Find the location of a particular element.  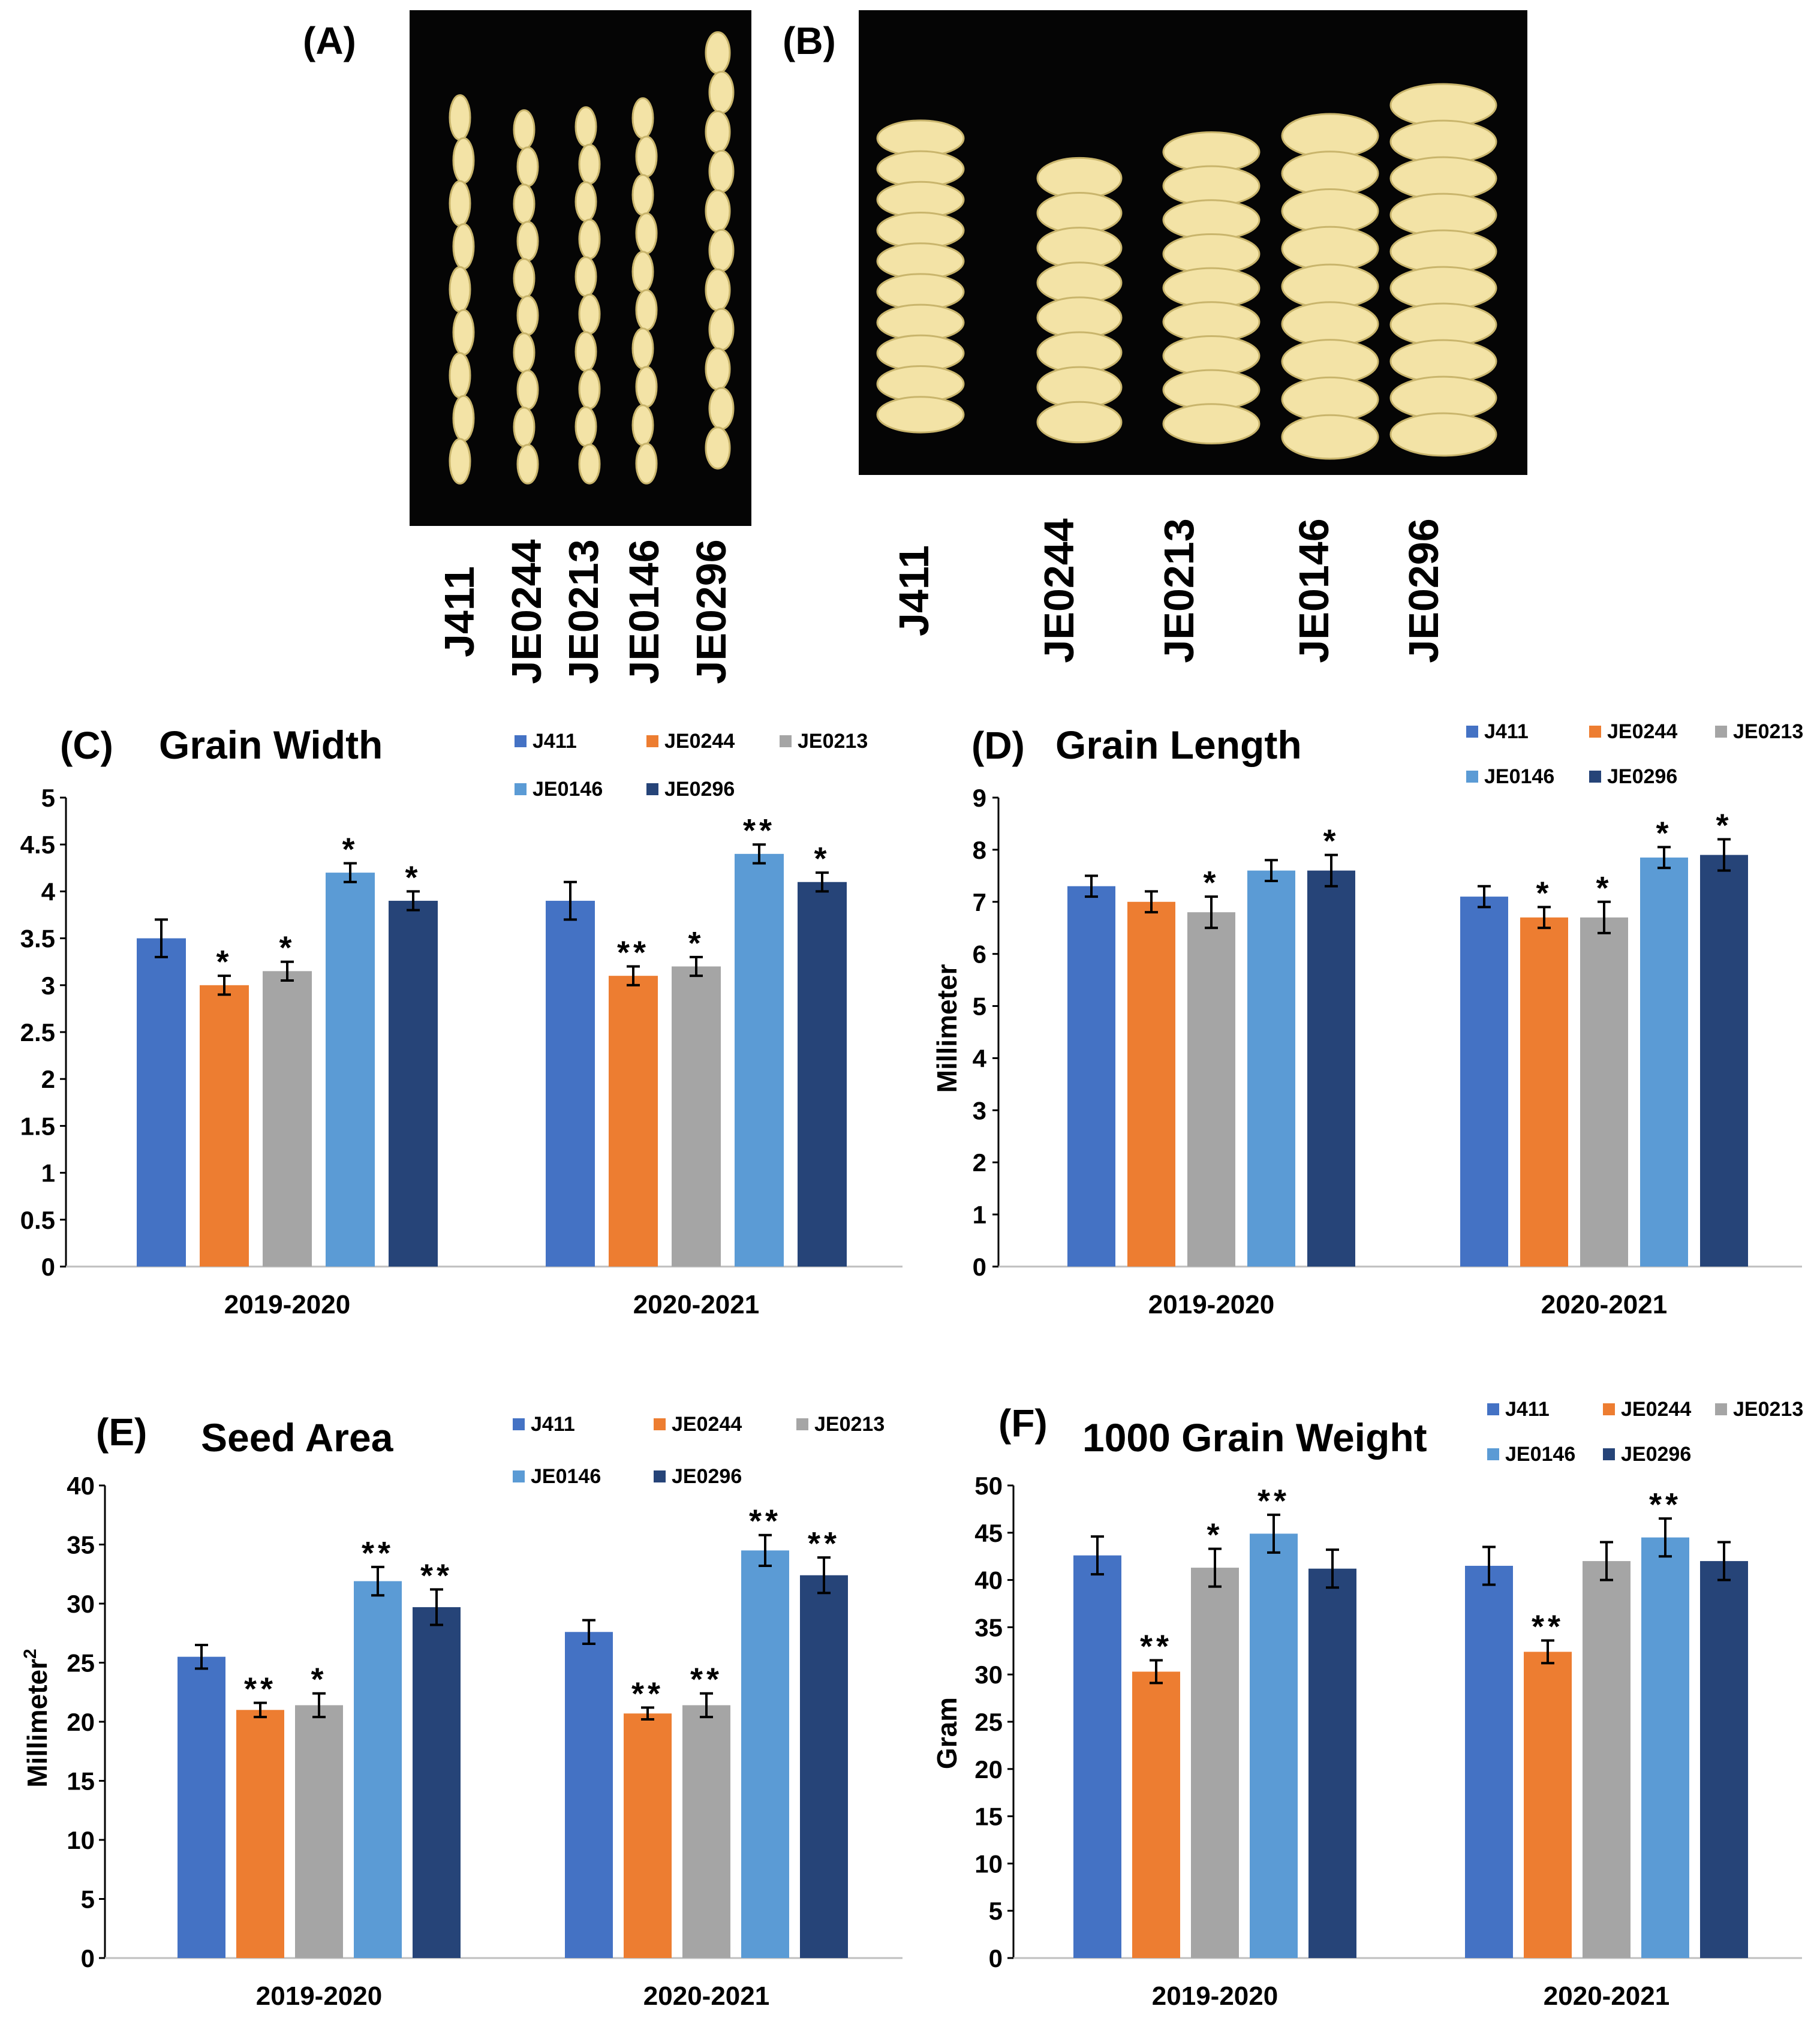

chart-c-title: Grain Width is located at coordinates (271, 745).